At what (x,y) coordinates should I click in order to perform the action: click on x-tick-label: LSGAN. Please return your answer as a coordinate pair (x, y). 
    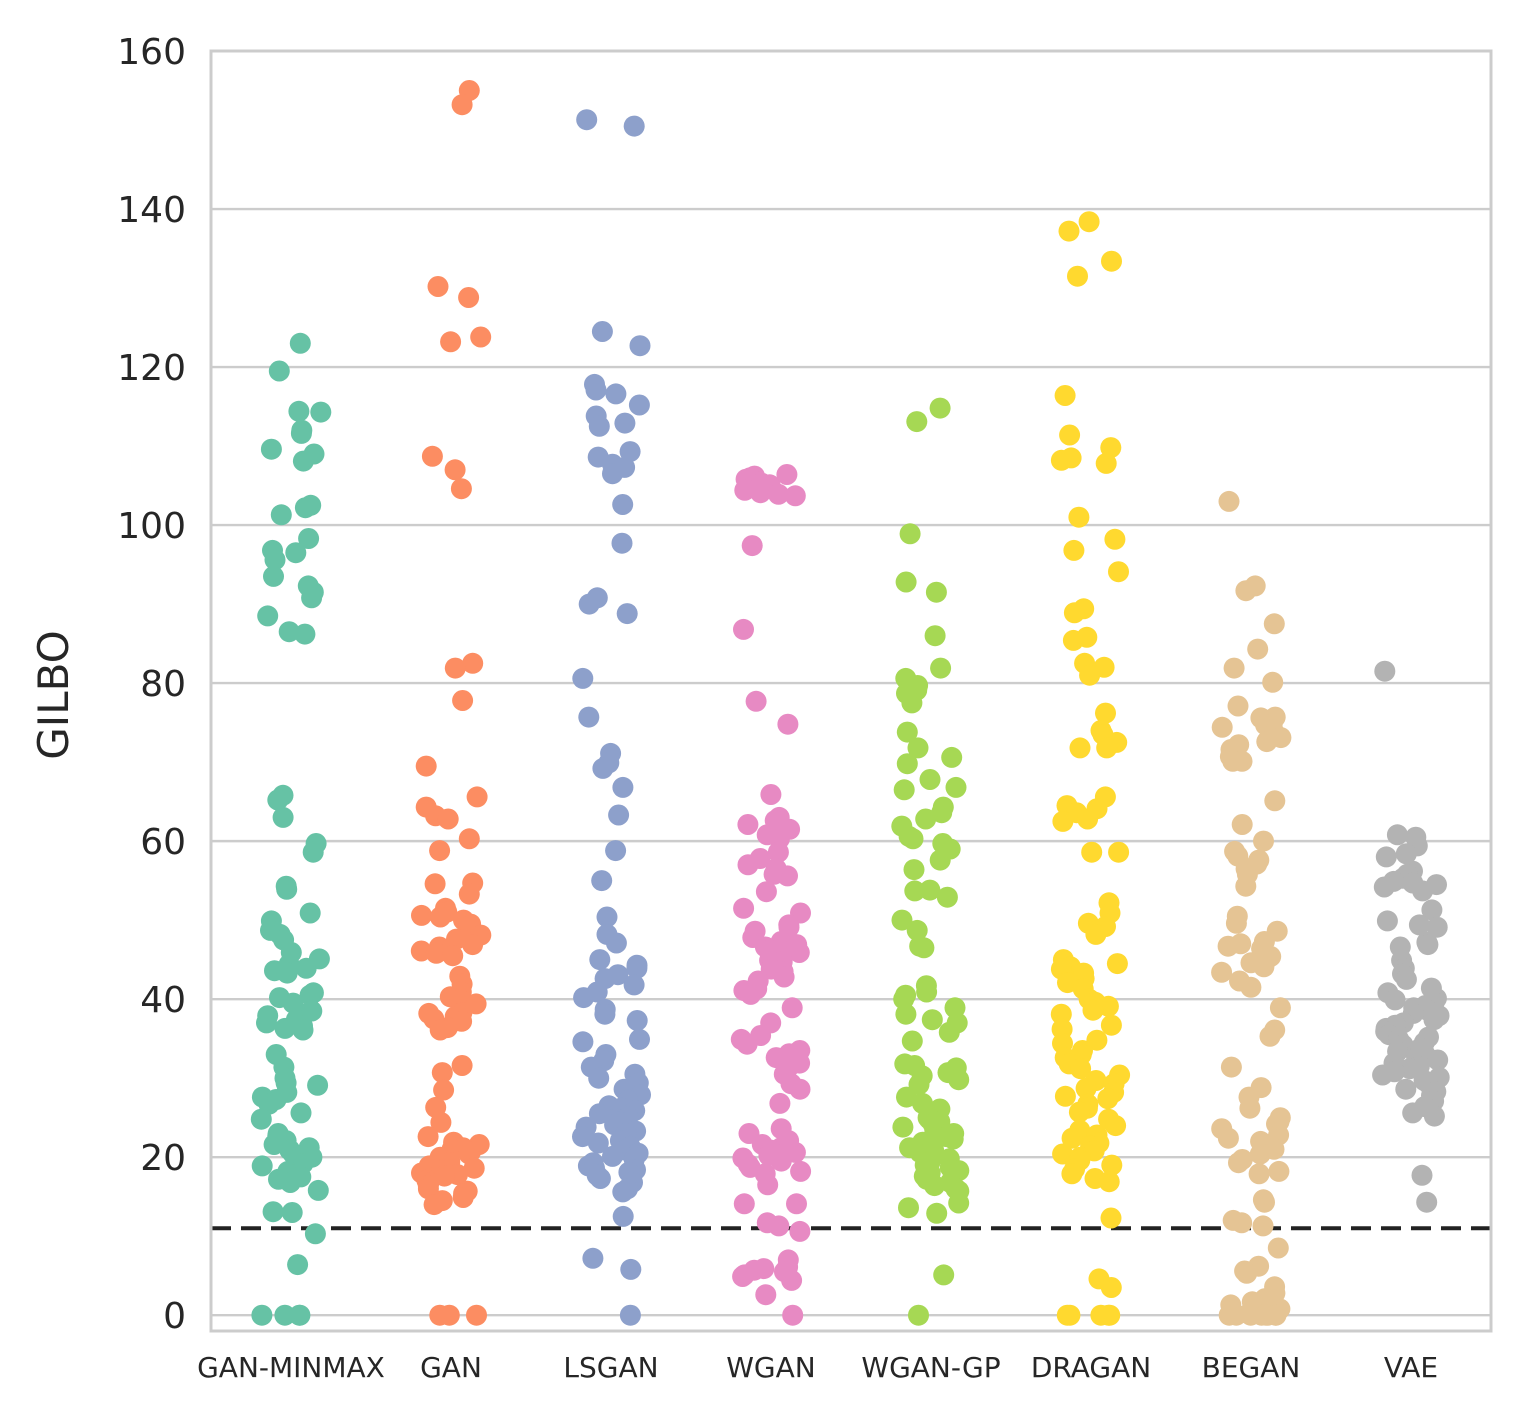
    Looking at the image, I should click on (610, 1367).